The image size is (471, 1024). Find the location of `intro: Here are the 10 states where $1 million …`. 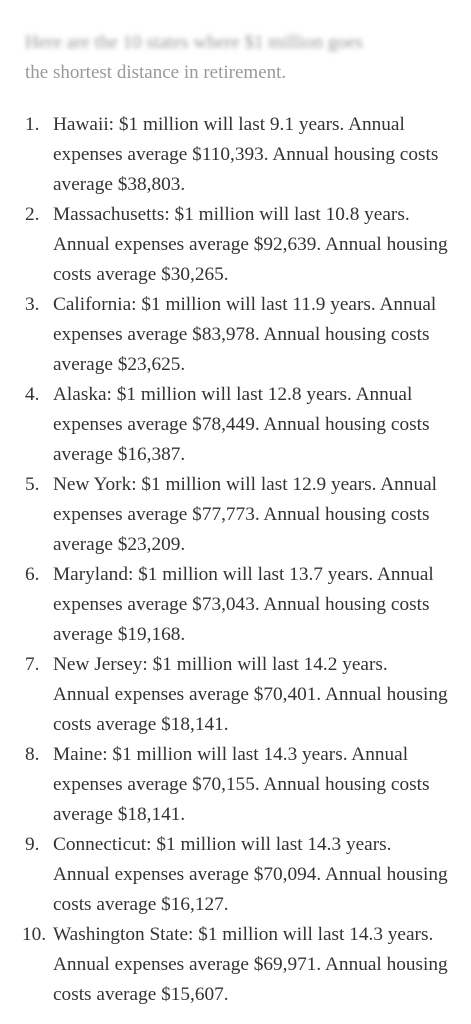

intro: Here are the 10 states where $1 million … is located at coordinates (235, 58).